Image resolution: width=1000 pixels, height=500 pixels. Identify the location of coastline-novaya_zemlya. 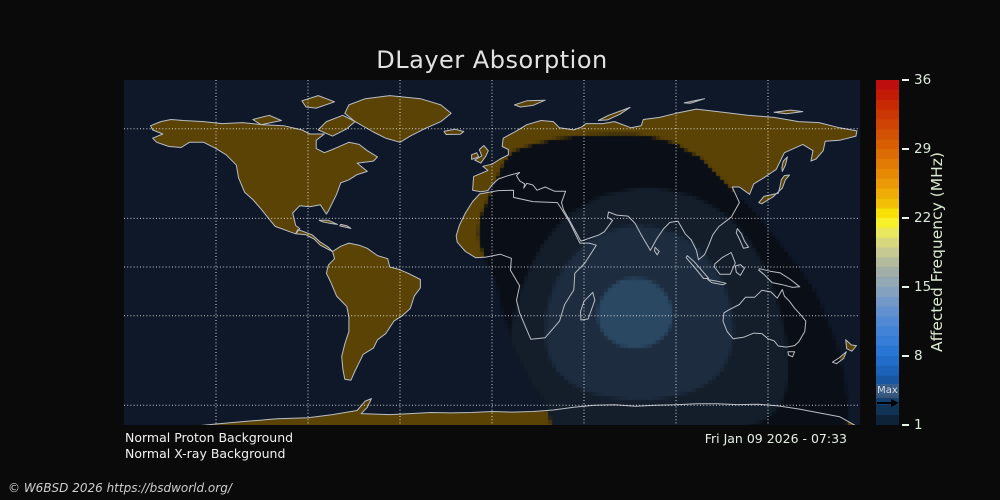
(614, 113).